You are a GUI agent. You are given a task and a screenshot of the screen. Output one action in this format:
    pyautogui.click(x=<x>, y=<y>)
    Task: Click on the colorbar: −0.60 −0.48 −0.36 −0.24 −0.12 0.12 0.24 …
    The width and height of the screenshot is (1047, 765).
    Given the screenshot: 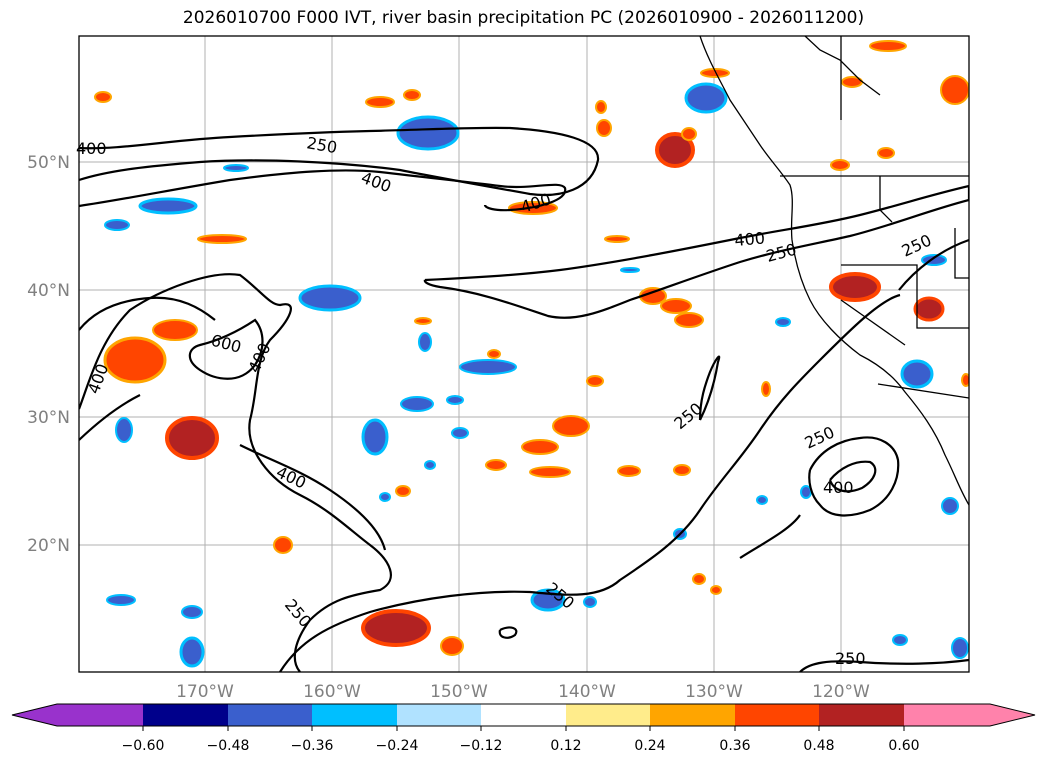 What is the action you would take?
    pyautogui.click(x=523, y=728)
    